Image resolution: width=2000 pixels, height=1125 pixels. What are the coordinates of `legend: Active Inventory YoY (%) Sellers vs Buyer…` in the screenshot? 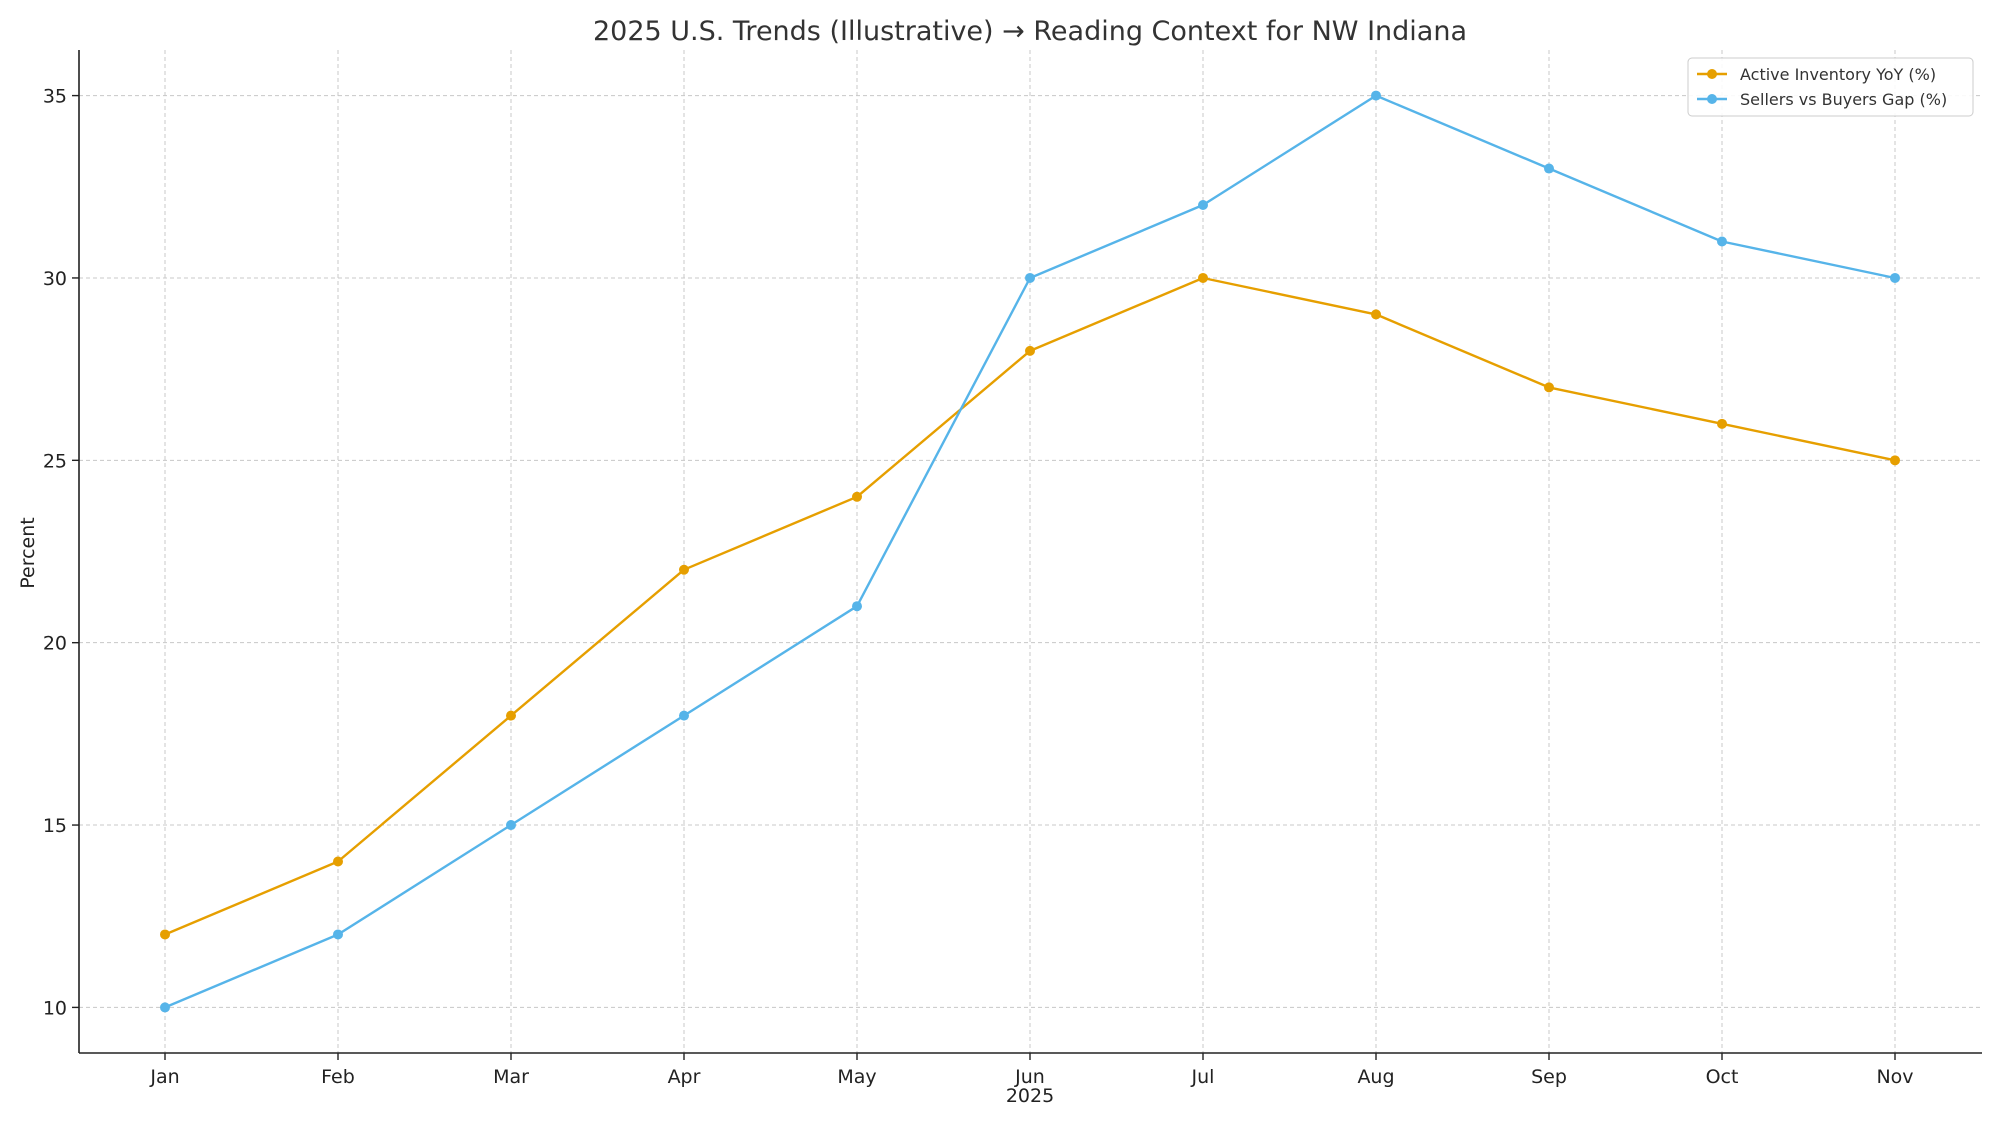 It's located at (1830, 87).